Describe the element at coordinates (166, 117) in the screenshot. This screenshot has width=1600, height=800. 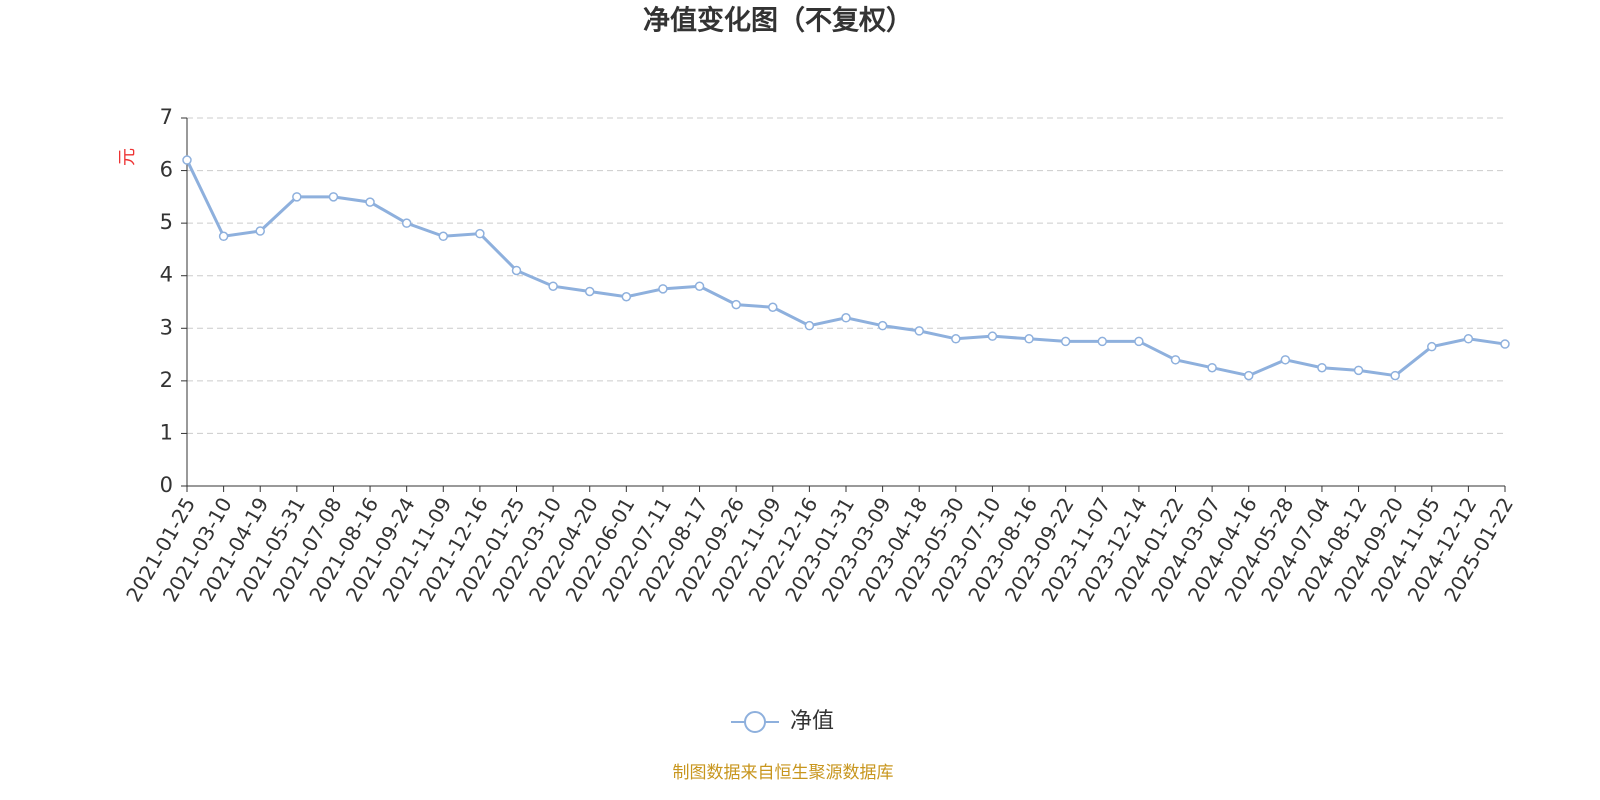
I see `y-tick-label: 7` at that location.